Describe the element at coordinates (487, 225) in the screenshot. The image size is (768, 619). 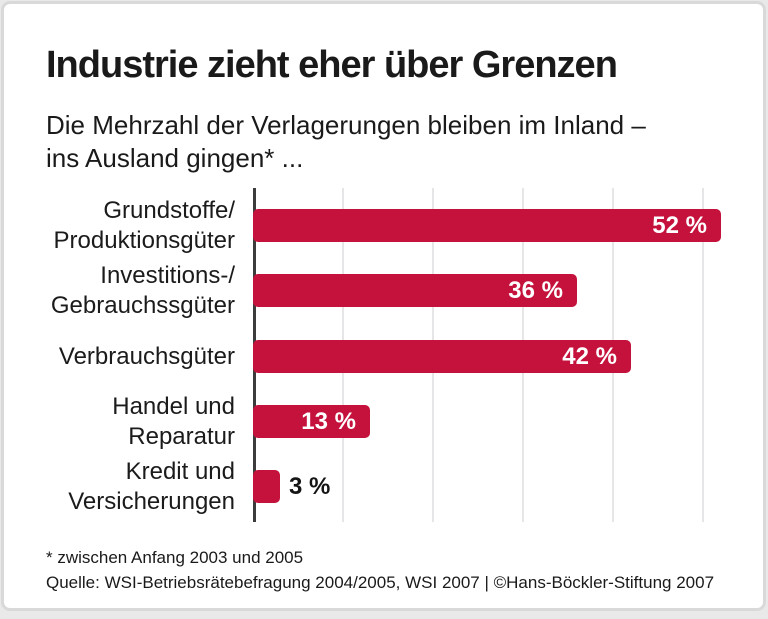
I see `bar: 52 %` at that location.